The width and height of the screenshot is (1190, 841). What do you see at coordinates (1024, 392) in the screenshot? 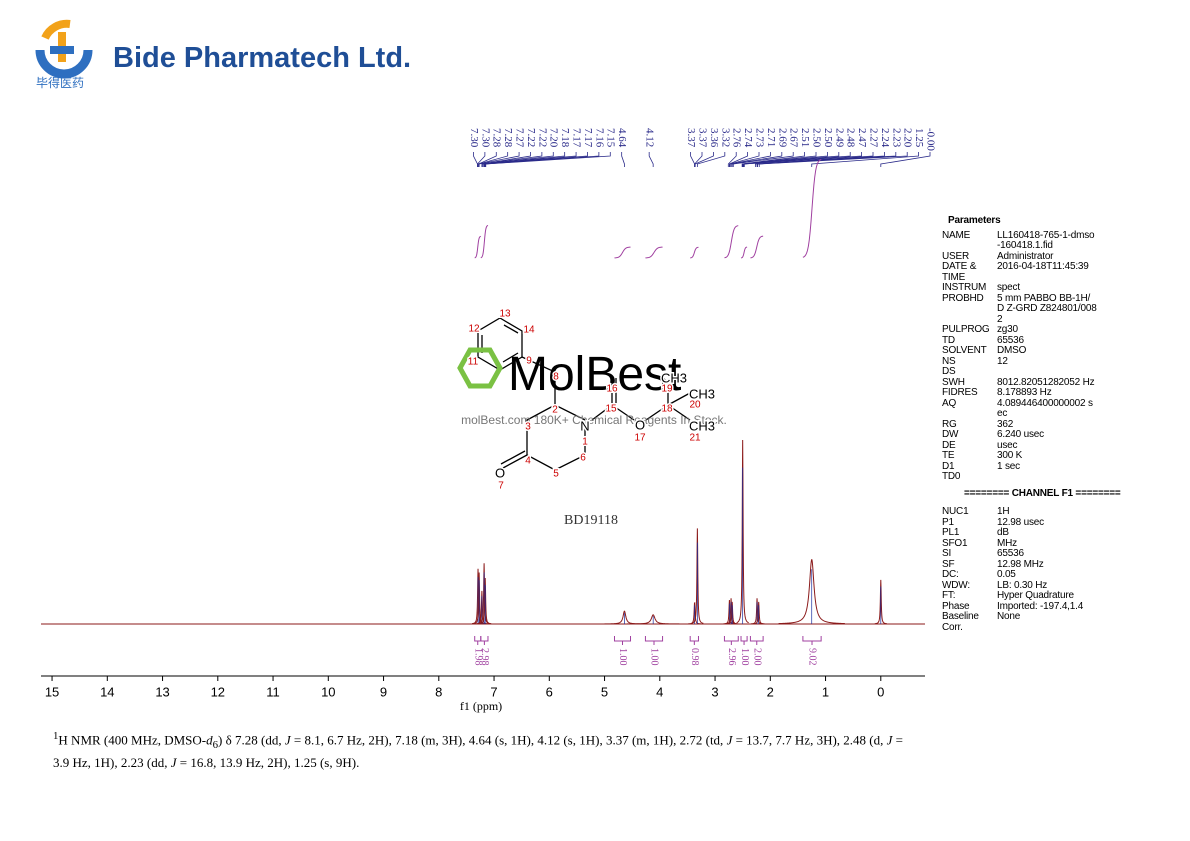
I see `parameter-value: 8.178893 Hz` at bounding box center [1024, 392].